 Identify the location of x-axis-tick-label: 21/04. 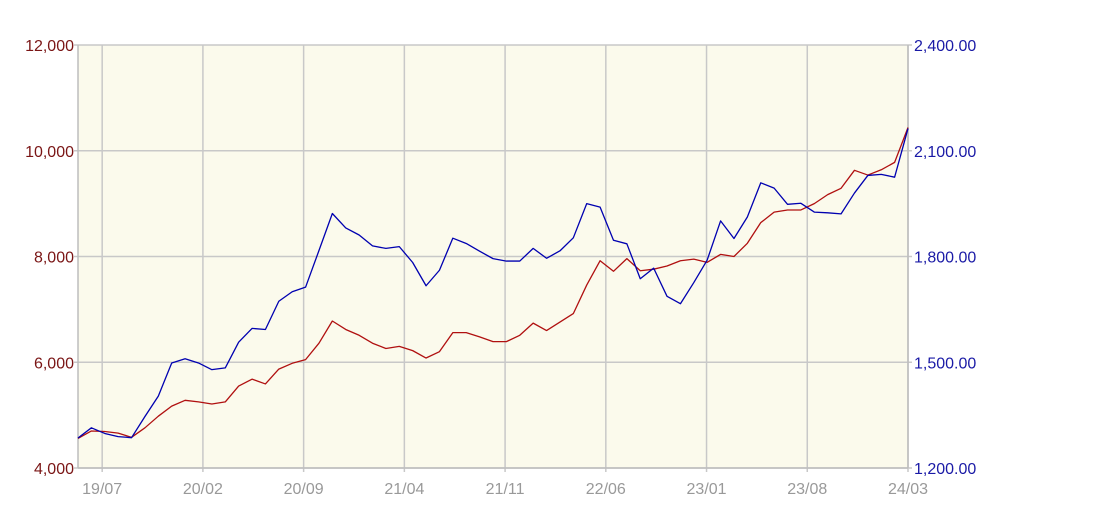
(404, 489).